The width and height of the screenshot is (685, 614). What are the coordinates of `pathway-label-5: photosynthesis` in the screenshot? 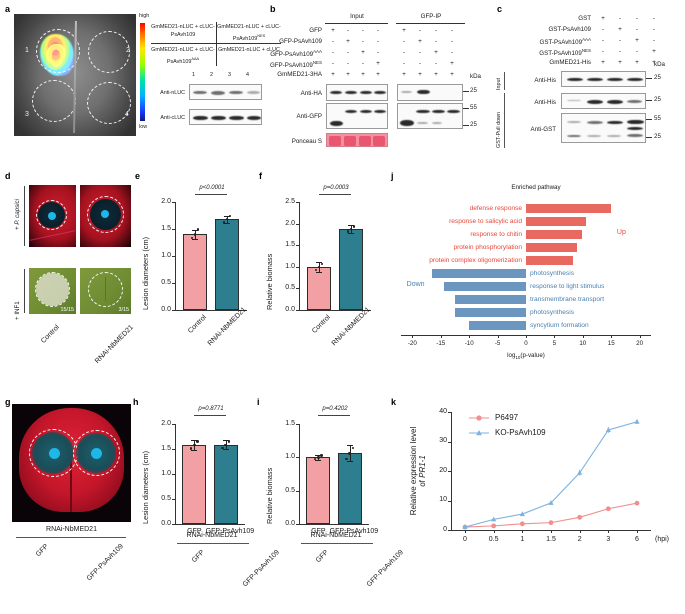 It's located at (552, 273).